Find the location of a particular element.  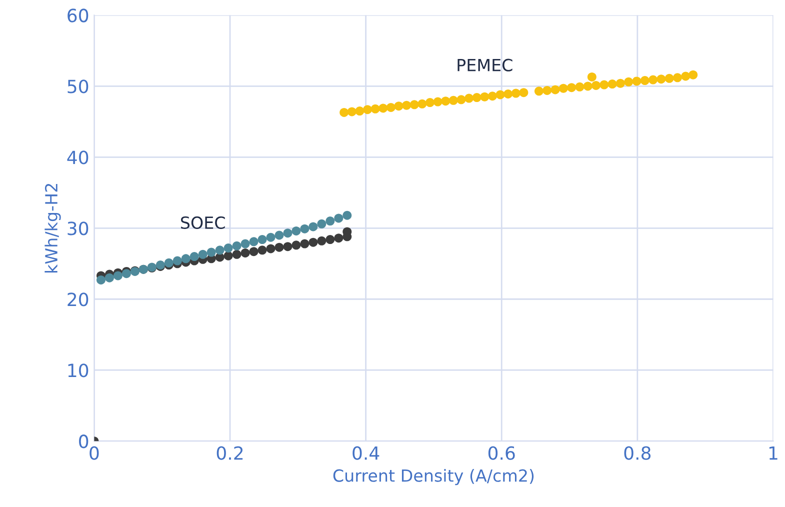

series-label: SOEC is located at coordinates (203, 222).